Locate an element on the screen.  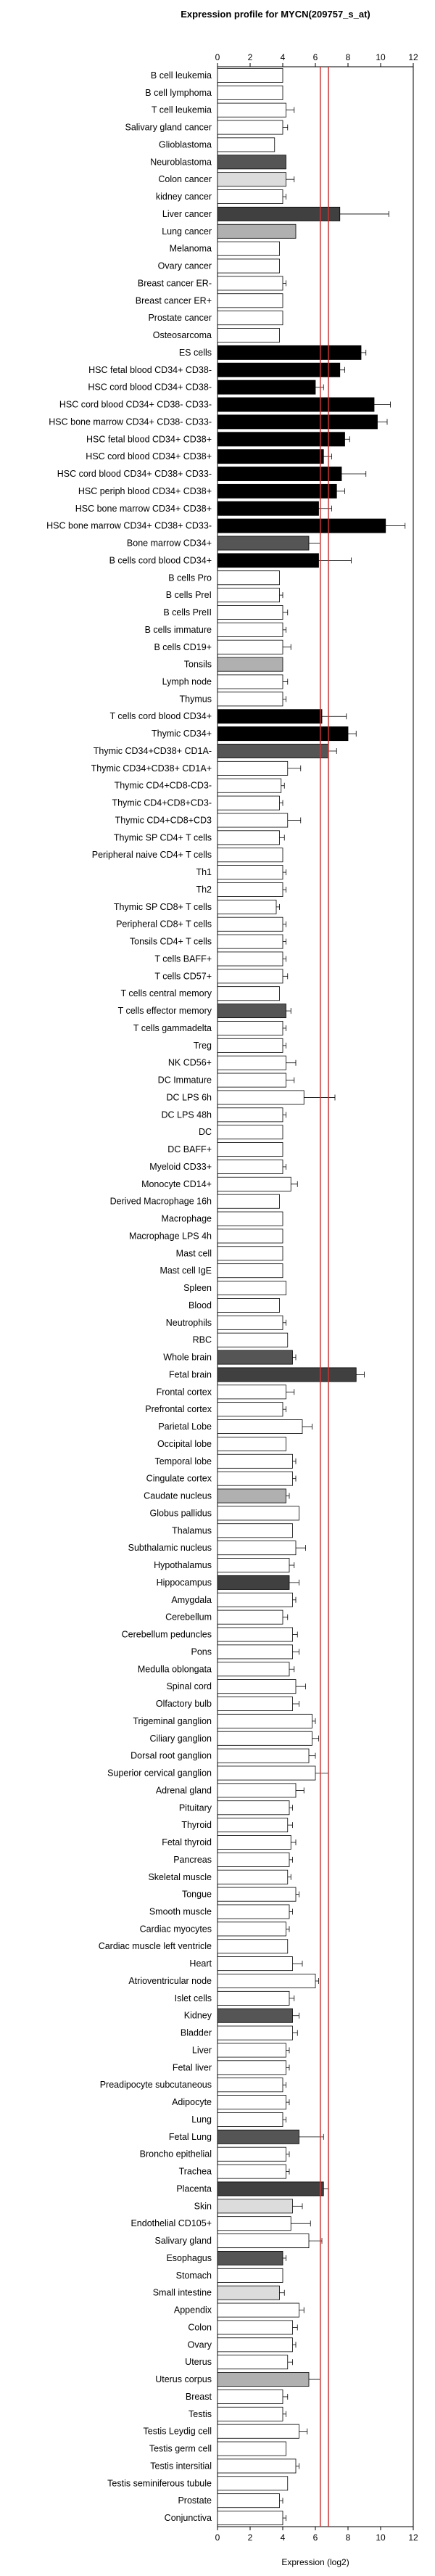
category-label: T cell leukemia is located at coordinates (182, 110).